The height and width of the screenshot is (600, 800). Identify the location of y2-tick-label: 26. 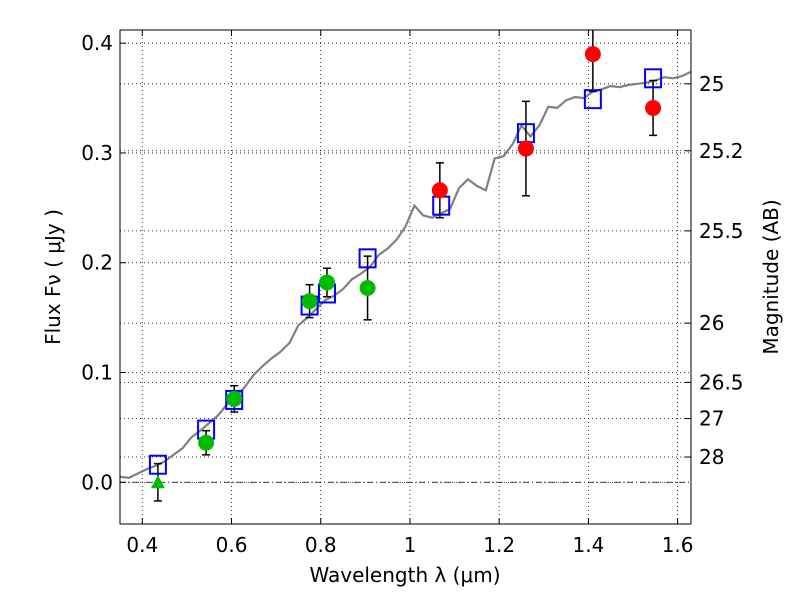
(711, 323).